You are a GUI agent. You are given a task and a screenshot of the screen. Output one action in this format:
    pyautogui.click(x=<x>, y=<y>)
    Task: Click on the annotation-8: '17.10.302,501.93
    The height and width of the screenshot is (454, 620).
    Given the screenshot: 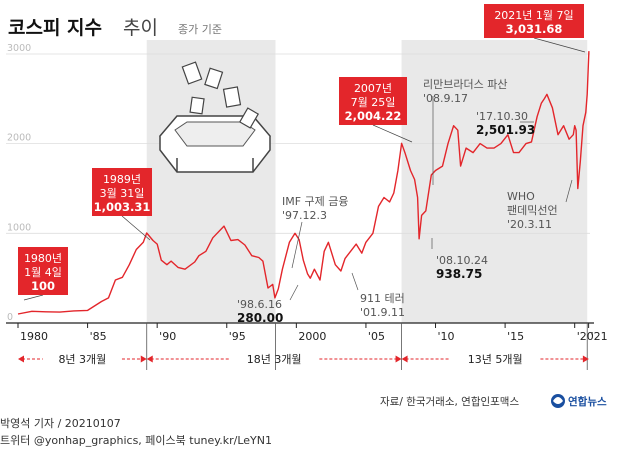 What is the action you would take?
    pyautogui.click(x=505, y=123)
    